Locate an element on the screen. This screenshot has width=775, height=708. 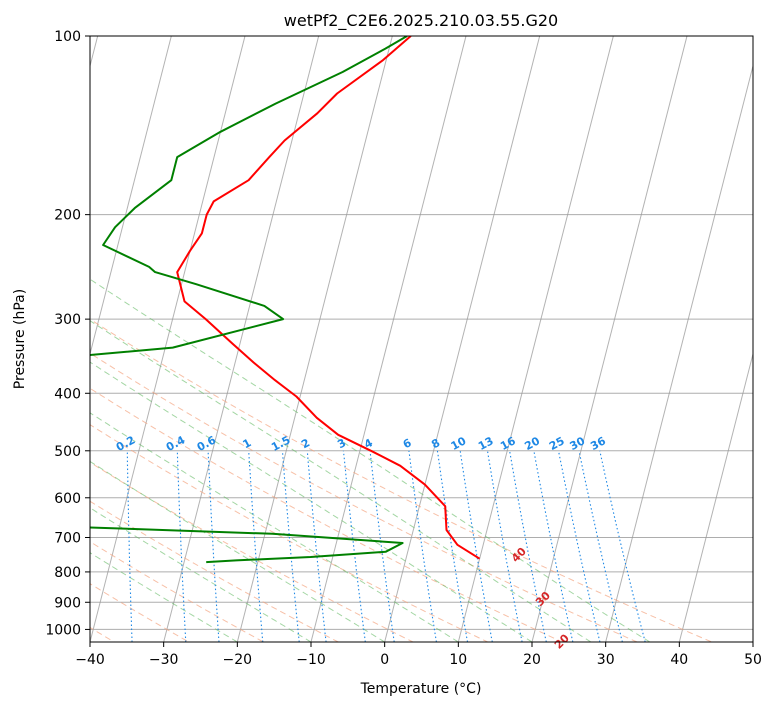
y-tick-label: 700 is located at coordinates (67, 539).